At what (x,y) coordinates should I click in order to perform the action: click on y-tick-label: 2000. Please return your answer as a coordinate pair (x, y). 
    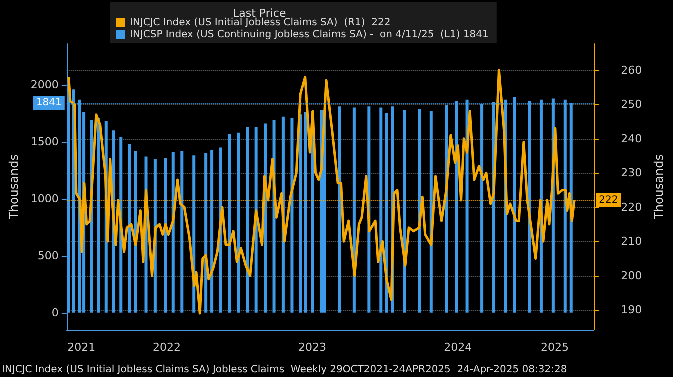
    Looking at the image, I should click on (44, 85).